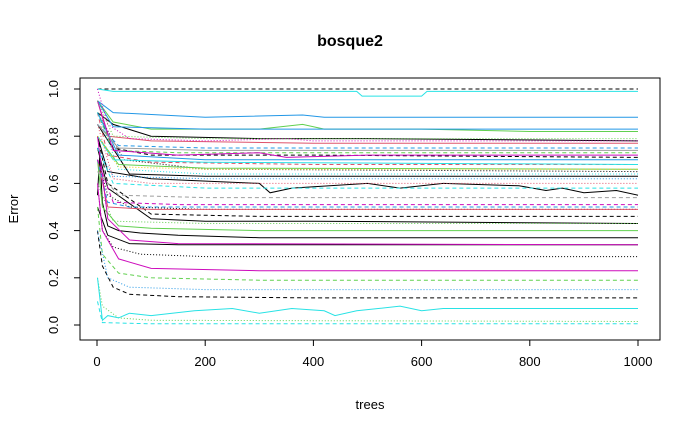  What do you see at coordinates (63, 207) in the screenshot?
I see `y-axis: 0.0 0.2 0.4 0.6 0.8 1.0` at bounding box center [63, 207].